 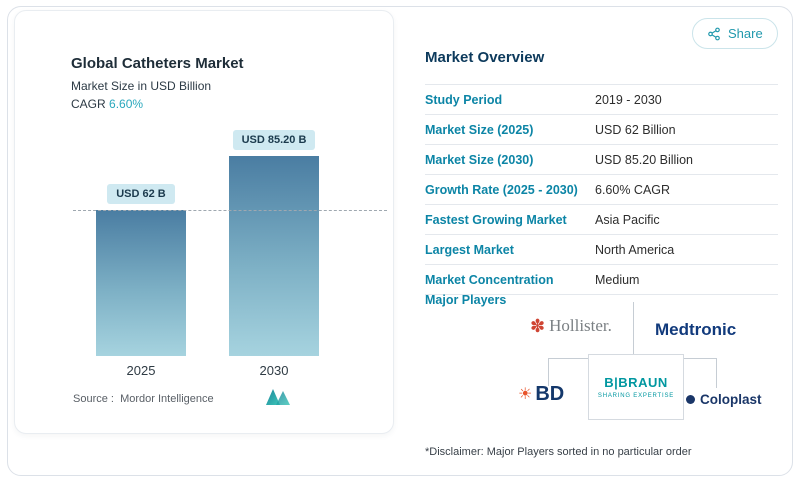 I want to click on table-row: Market Concentration Medium, so click(x=601, y=280).